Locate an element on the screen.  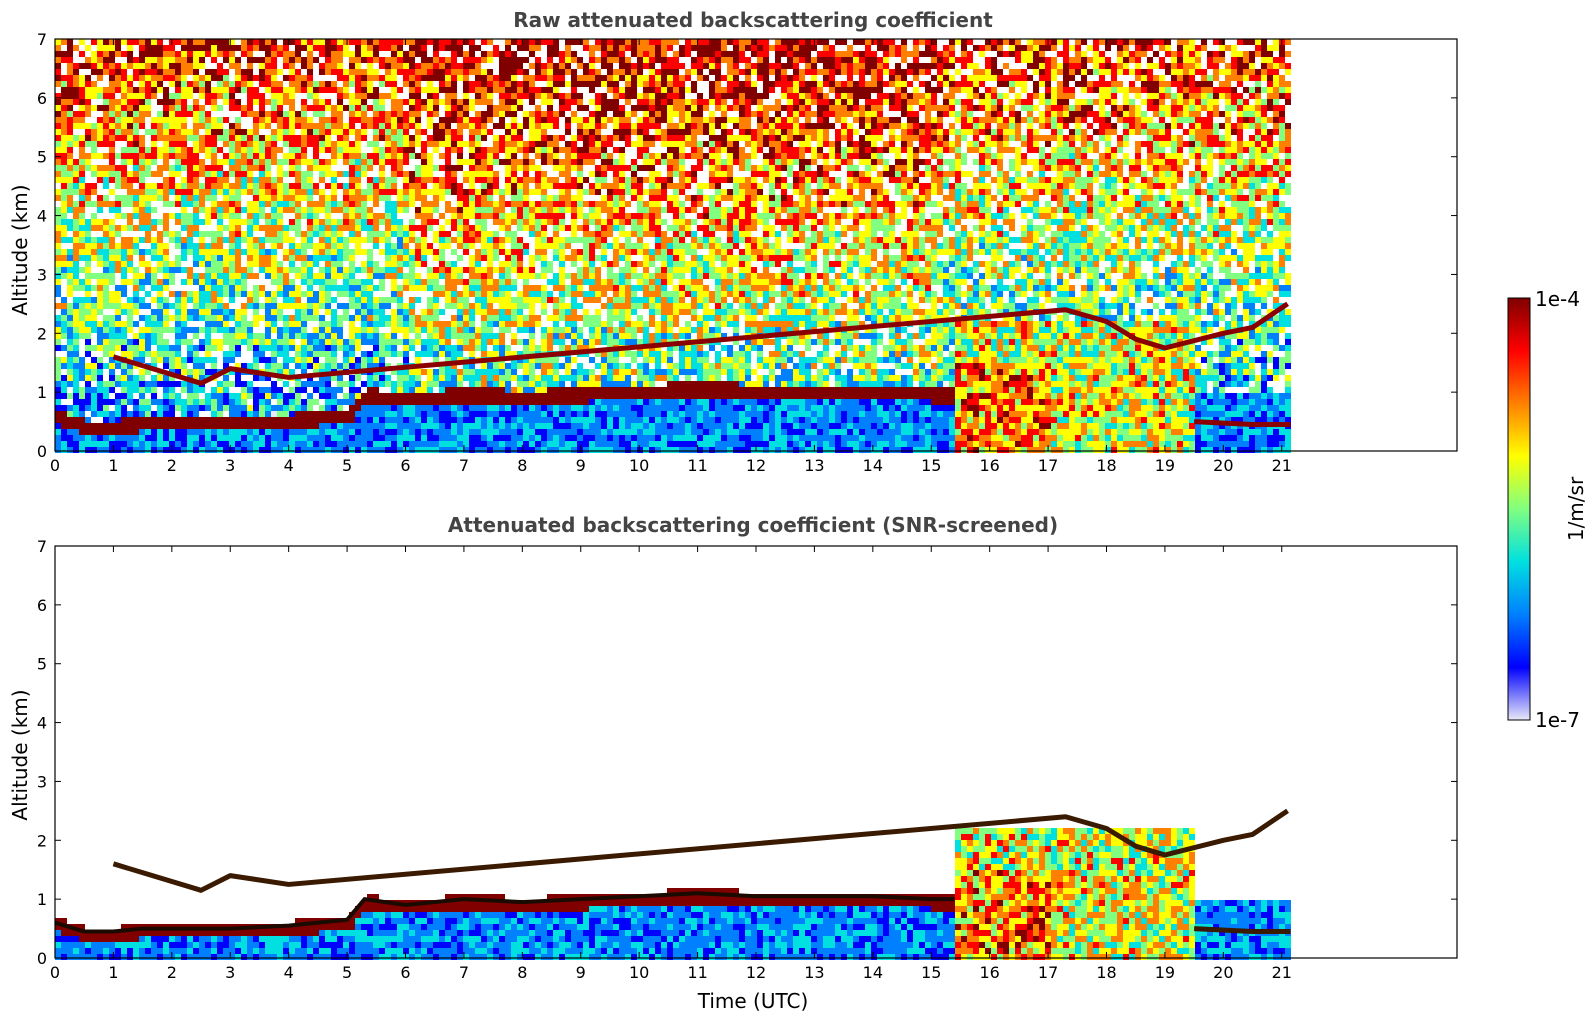
x-axis-label: Time (UTC) is located at coordinates (753, 1001).